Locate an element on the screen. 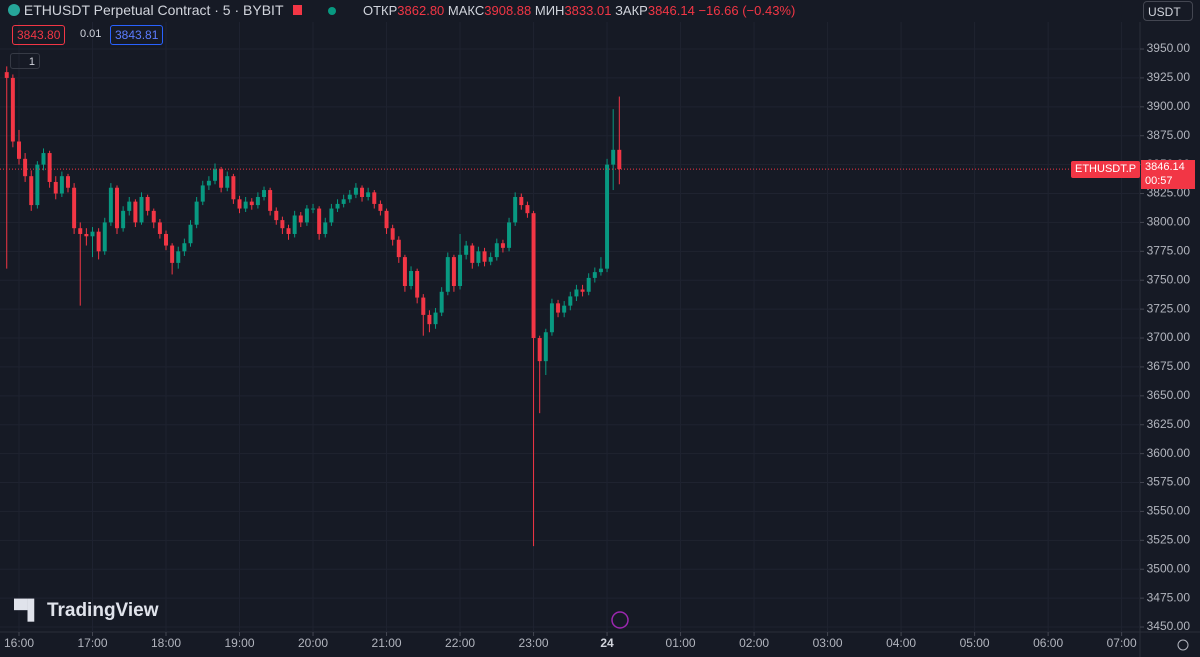 This screenshot has height=657, width=1200. x-tick-label: 20:00 is located at coordinates (313, 643).